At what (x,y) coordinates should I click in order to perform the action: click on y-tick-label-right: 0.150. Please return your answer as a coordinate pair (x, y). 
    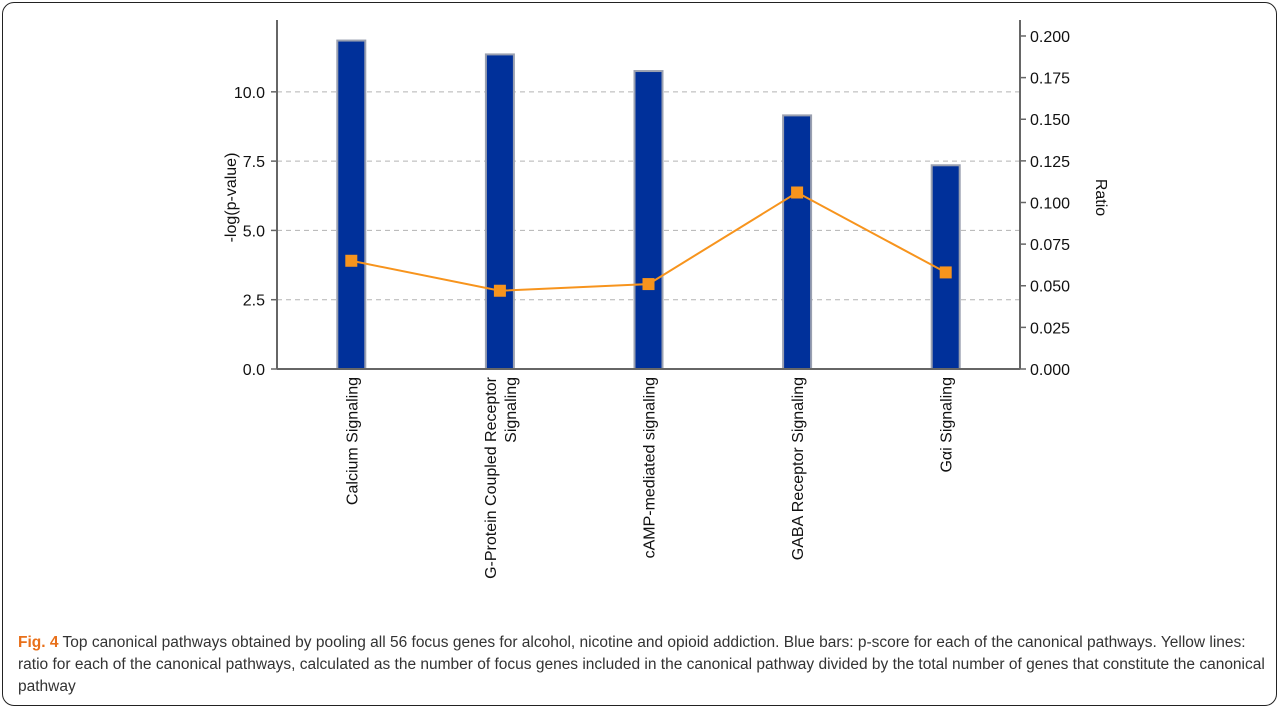
    Looking at the image, I should click on (1050, 120).